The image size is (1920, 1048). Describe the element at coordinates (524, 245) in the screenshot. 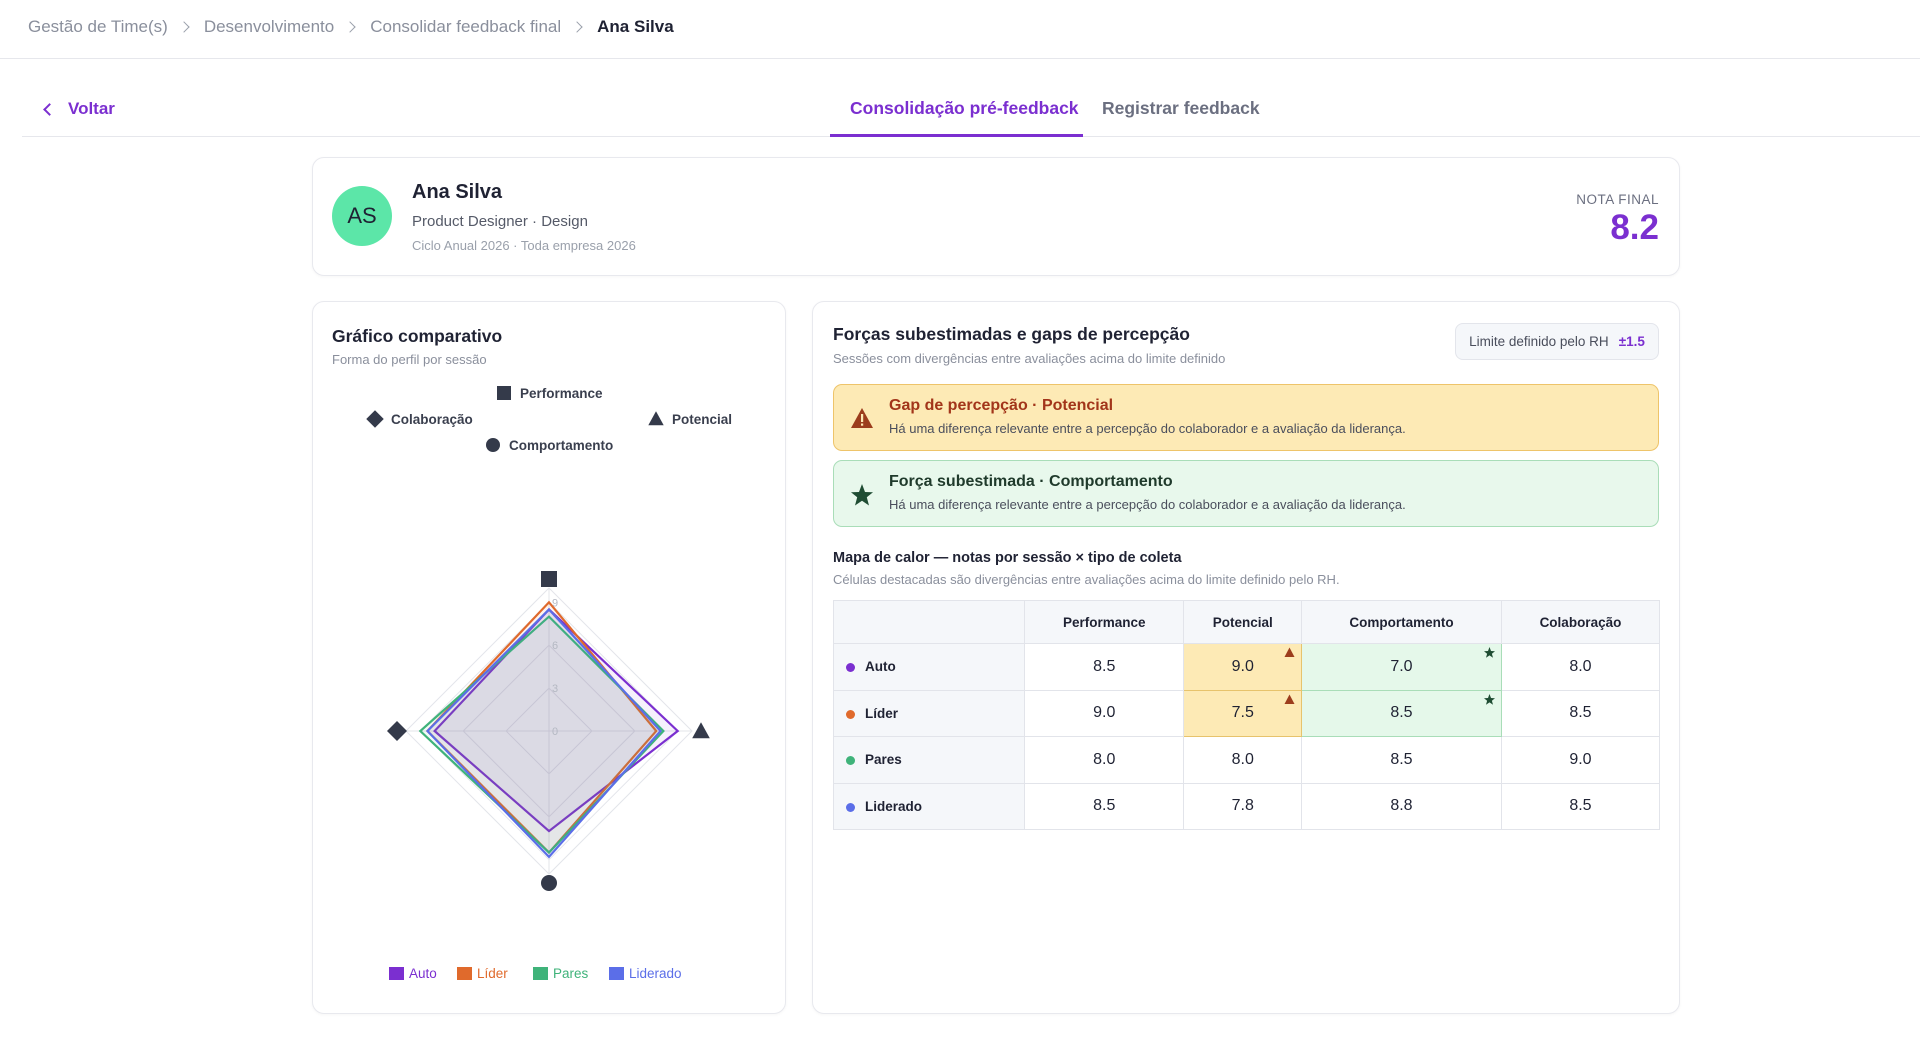

I see `profile-cycle: Ciclo Anual 2026 · Toda empresa 2026` at that location.